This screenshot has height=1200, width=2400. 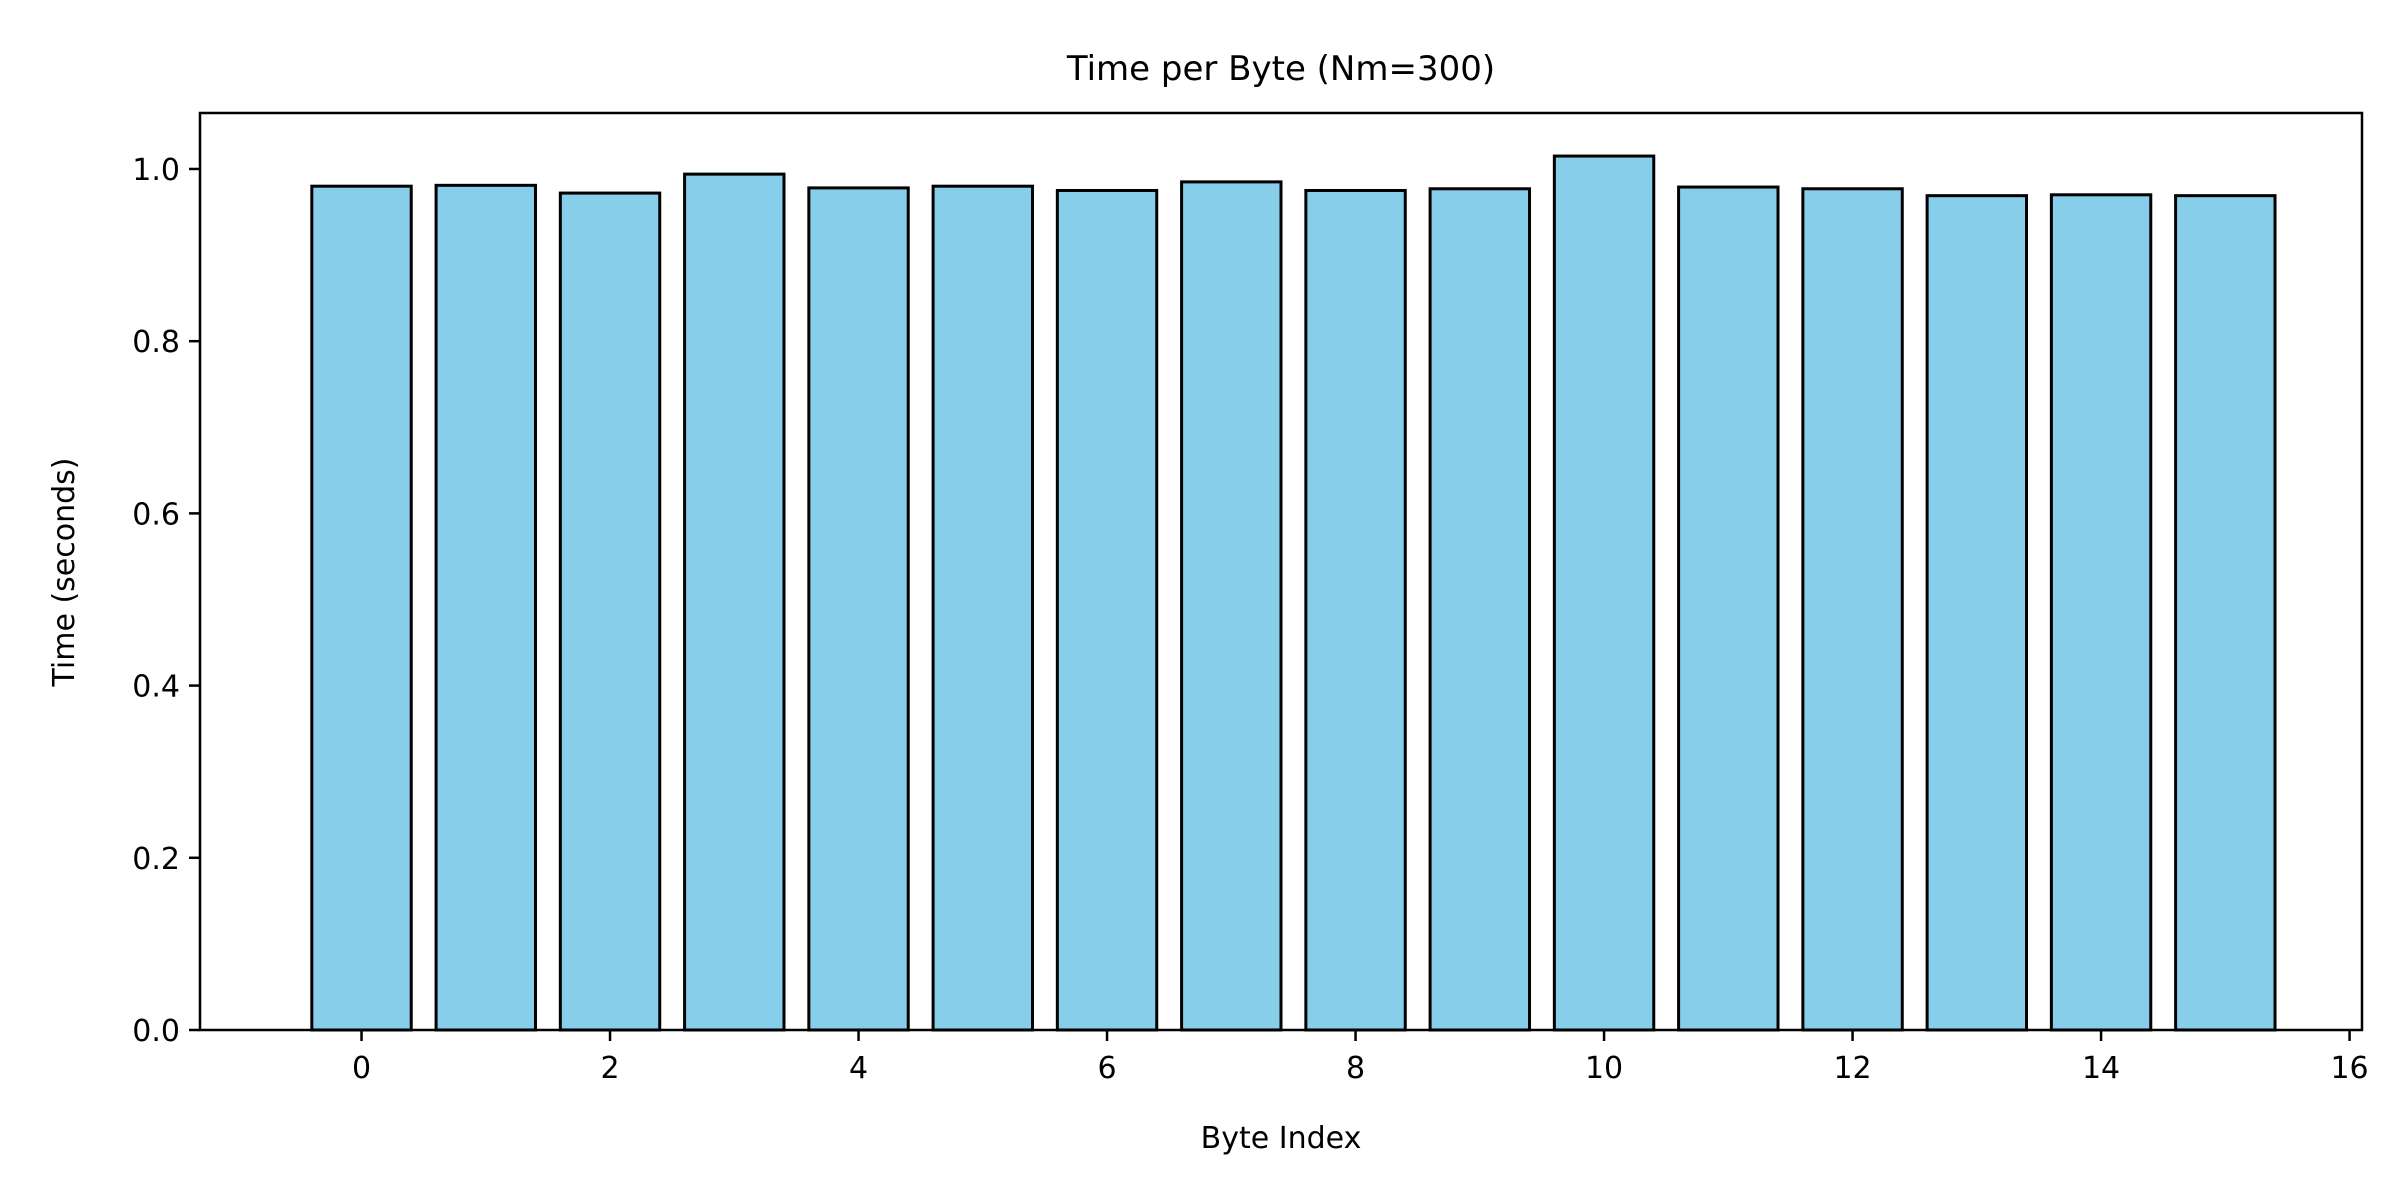 I want to click on x-tick-label: 8, so click(x=1355, y=1068).